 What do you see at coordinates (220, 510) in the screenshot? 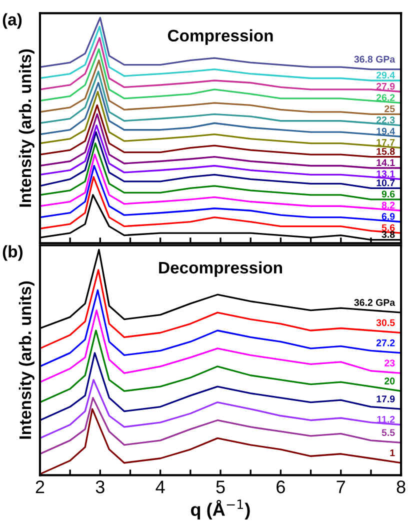
I see `x-axis-title: q (Å$^{−1}$)` at bounding box center [220, 510].